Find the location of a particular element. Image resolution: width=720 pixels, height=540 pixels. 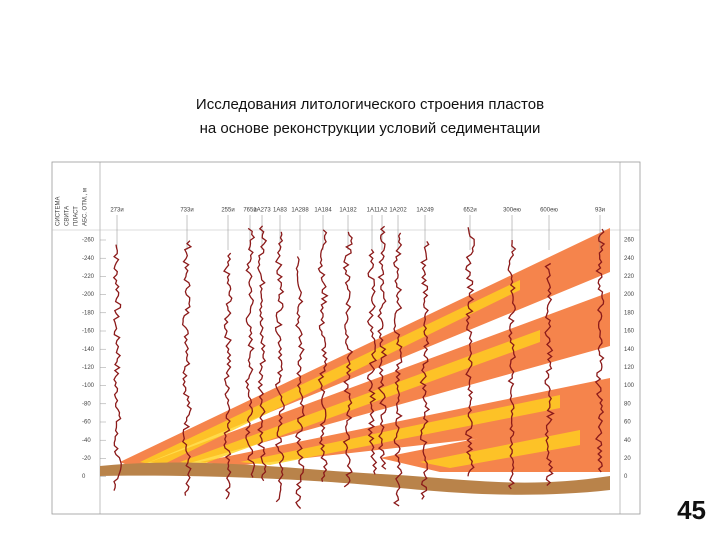

depth-label: -180 is located at coordinates (88, 313).